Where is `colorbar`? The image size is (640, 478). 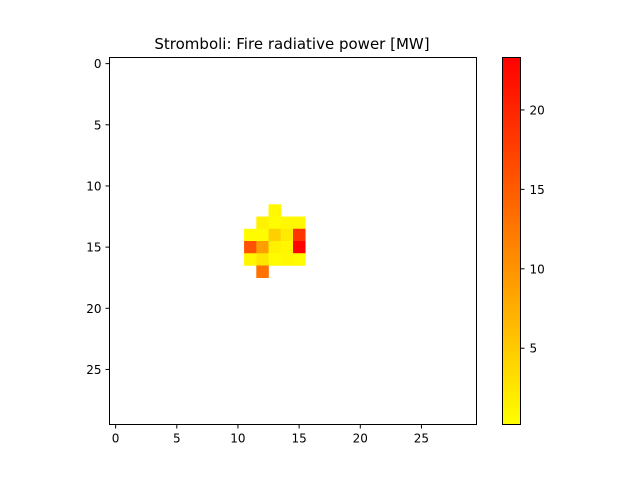 colorbar is located at coordinates (511, 241).